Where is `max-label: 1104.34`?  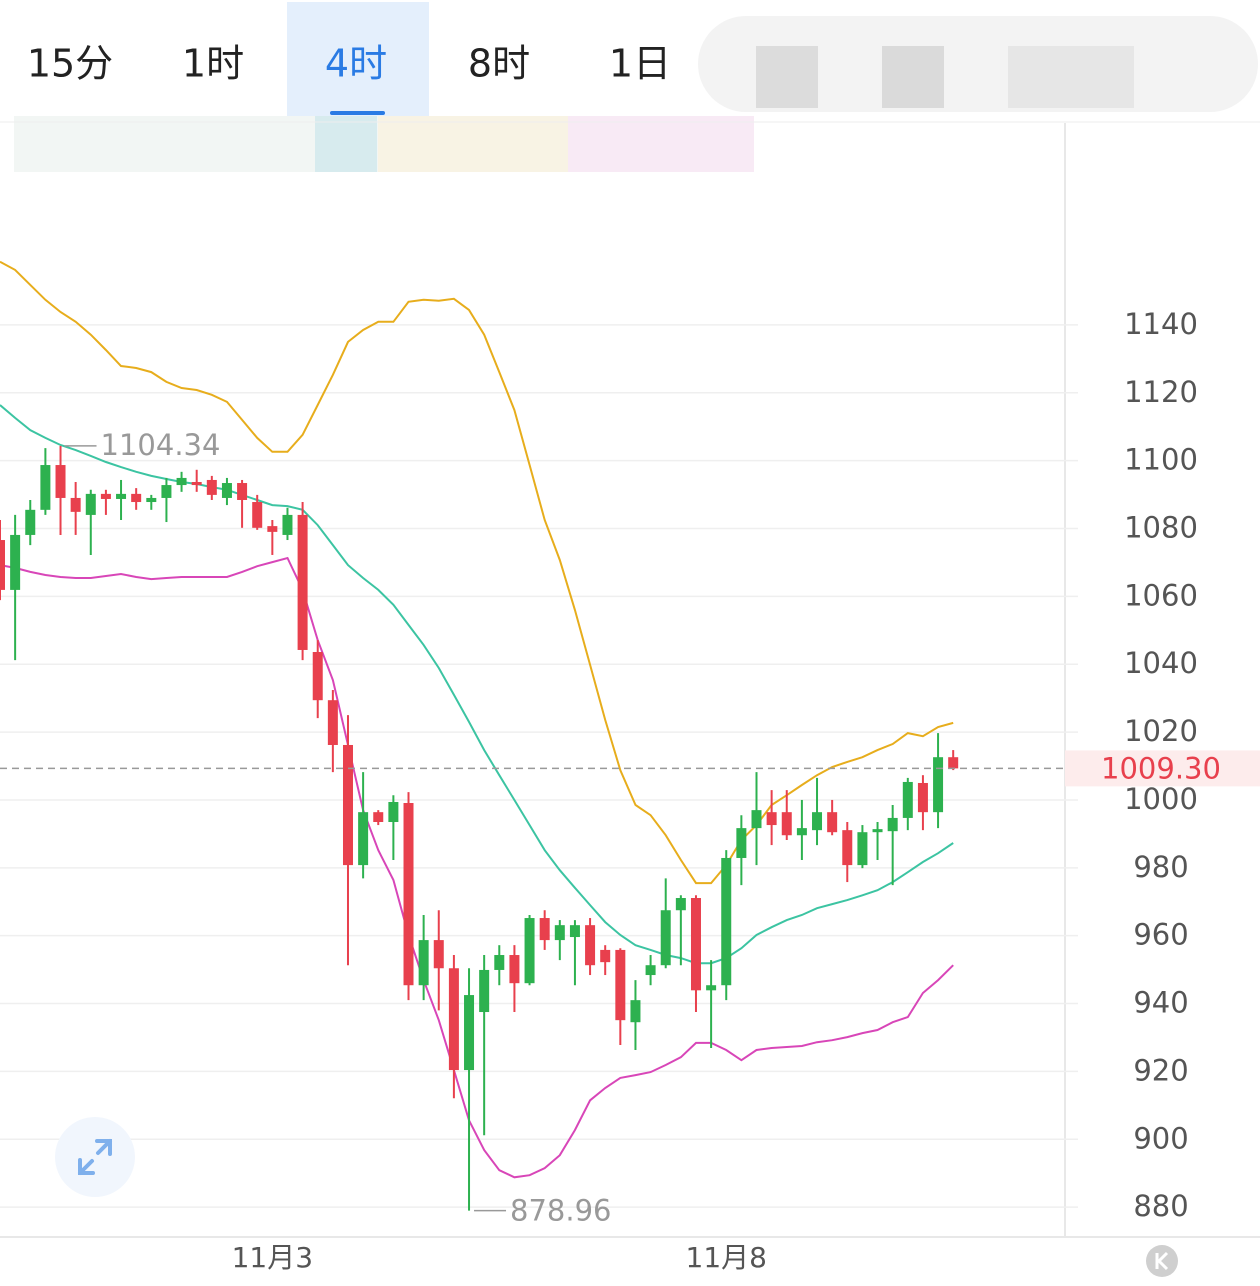 max-label: 1104.34 is located at coordinates (161, 445).